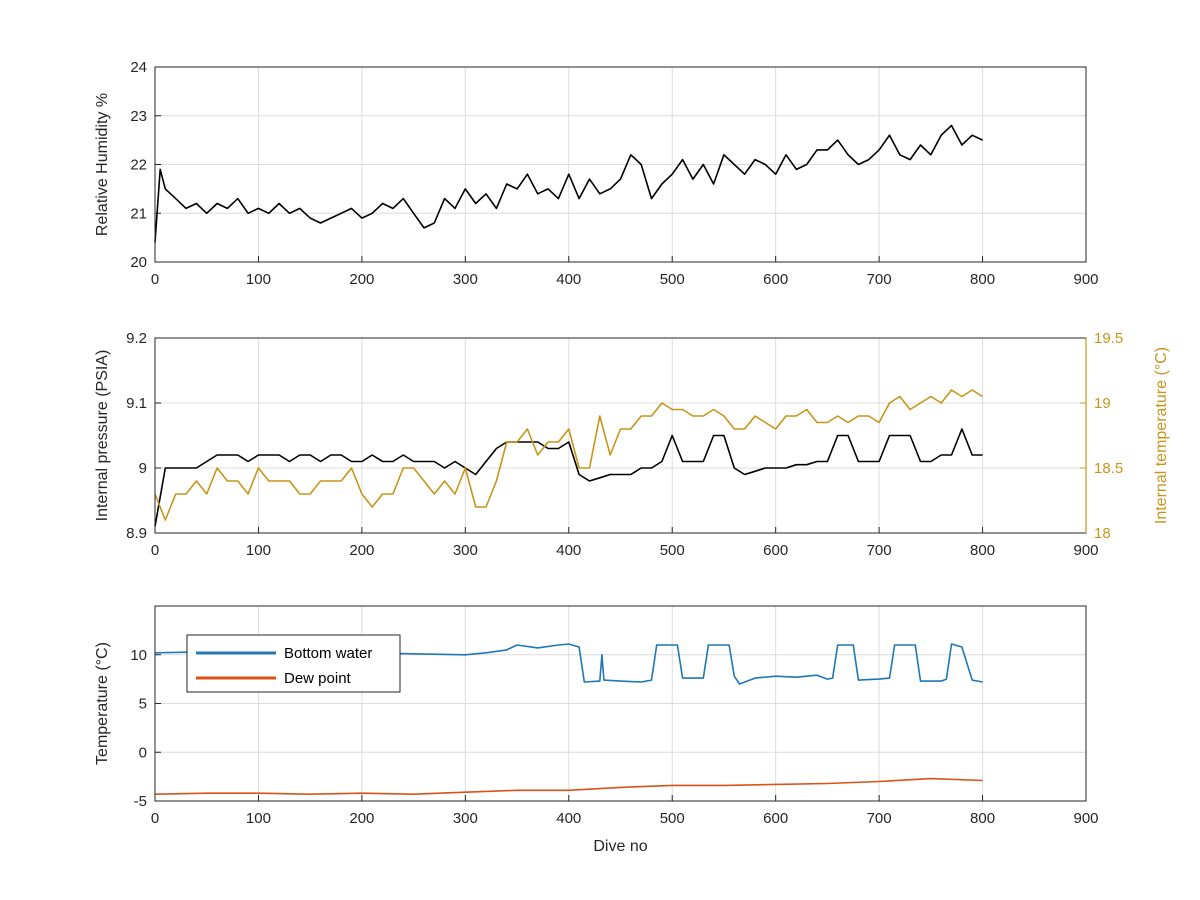  I want to click on y-tick-label: 5, so click(143, 704).